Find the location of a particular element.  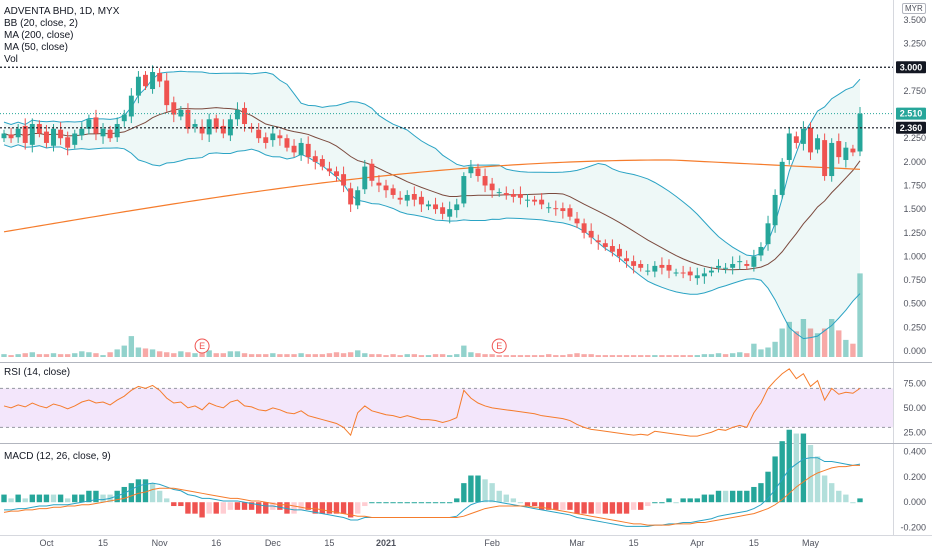

indicator-bb: BB (20, close, 2) is located at coordinates (41, 23).